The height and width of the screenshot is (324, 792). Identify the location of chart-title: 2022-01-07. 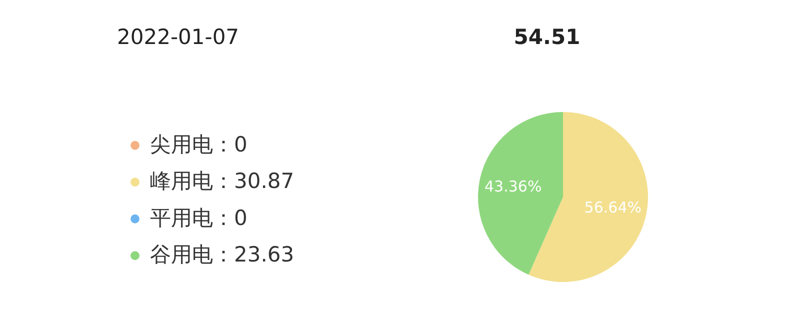
(178, 37).